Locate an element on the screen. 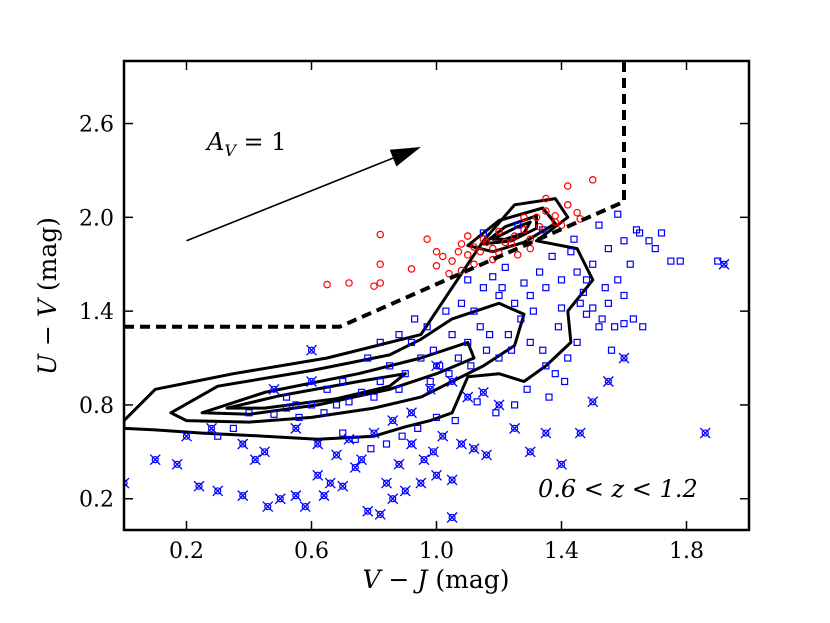 The height and width of the screenshot is (623, 830). x-tick-label: 0.6 is located at coordinates (311, 551).